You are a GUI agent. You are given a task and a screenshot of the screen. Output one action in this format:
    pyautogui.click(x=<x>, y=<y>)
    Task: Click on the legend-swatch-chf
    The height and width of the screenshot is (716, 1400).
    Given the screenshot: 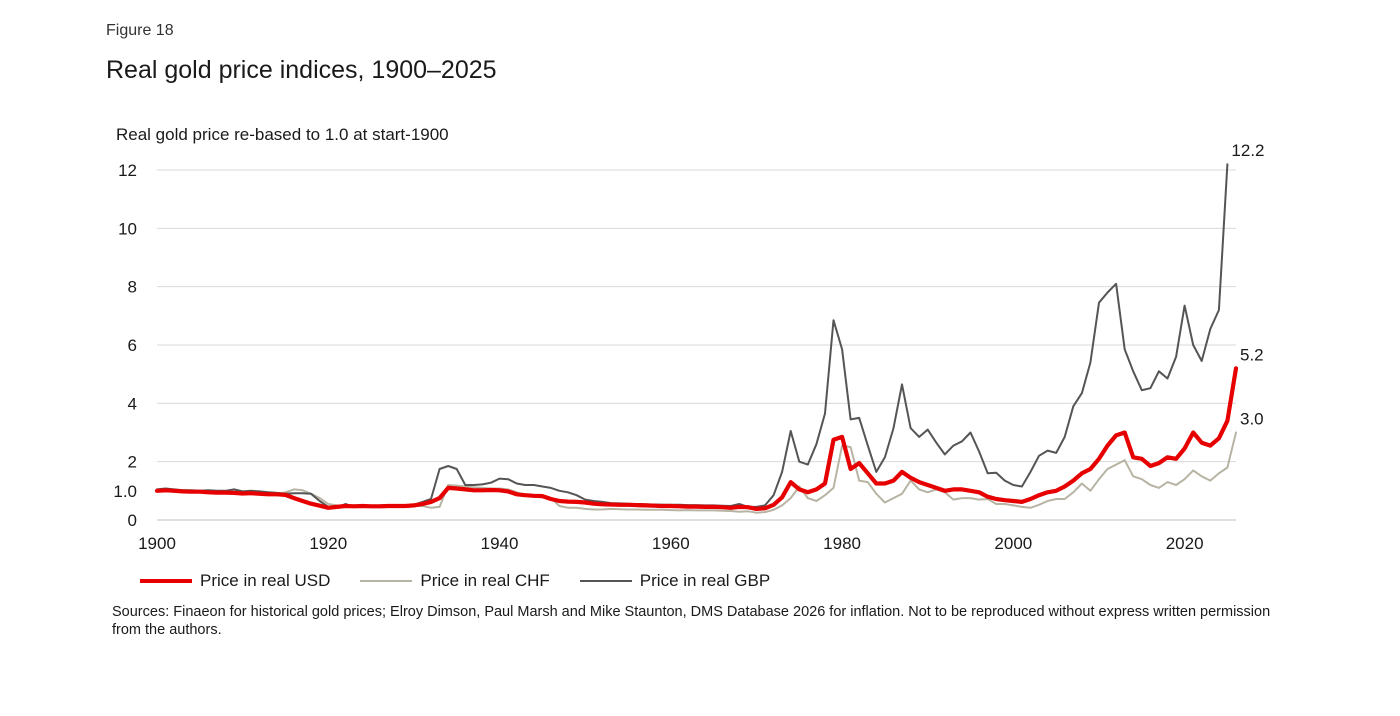 What is the action you would take?
    pyautogui.click(x=386, y=581)
    